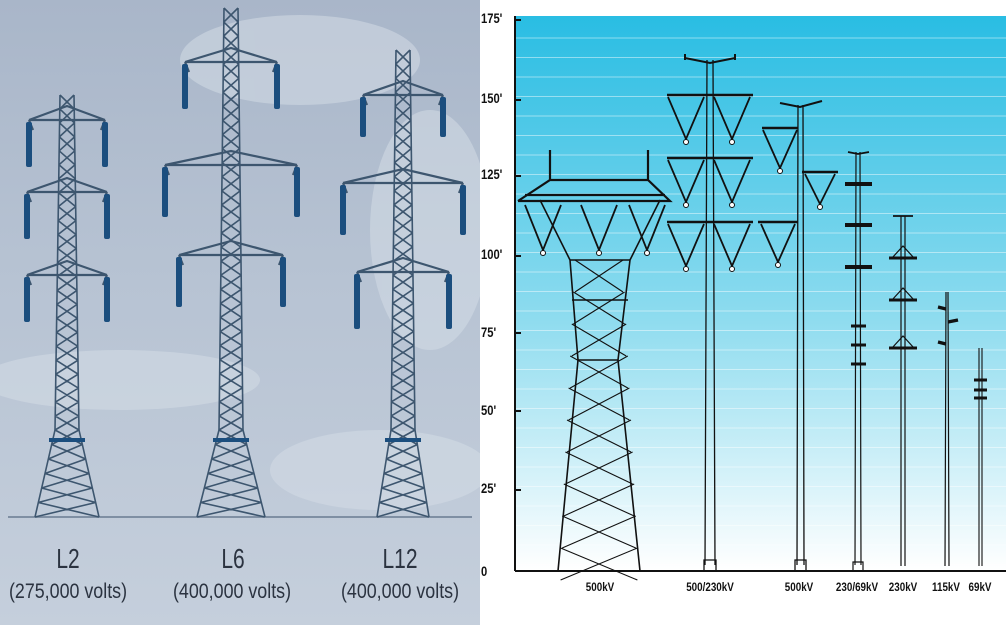  Describe the element at coordinates (68, 591) in the screenshot. I see `tower-voltage-l2: (275,000 volts)` at that location.